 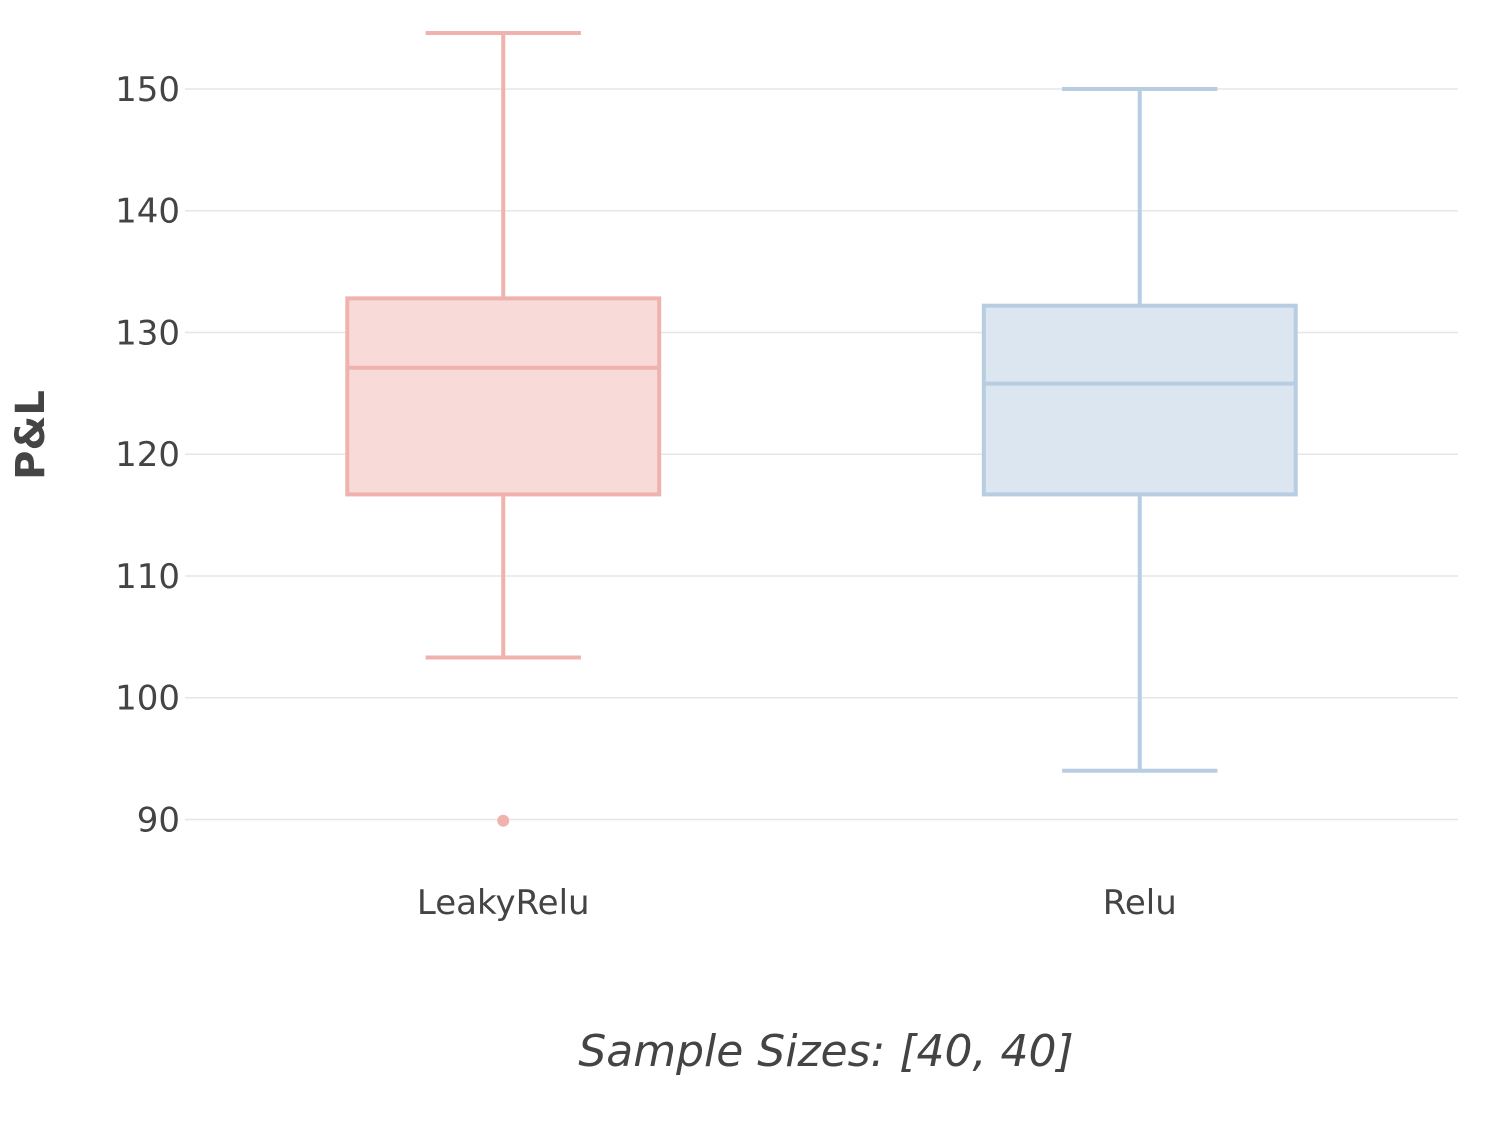 What do you see at coordinates (147, 577) in the screenshot?
I see `y-tick-label: 110` at bounding box center [147, 577].